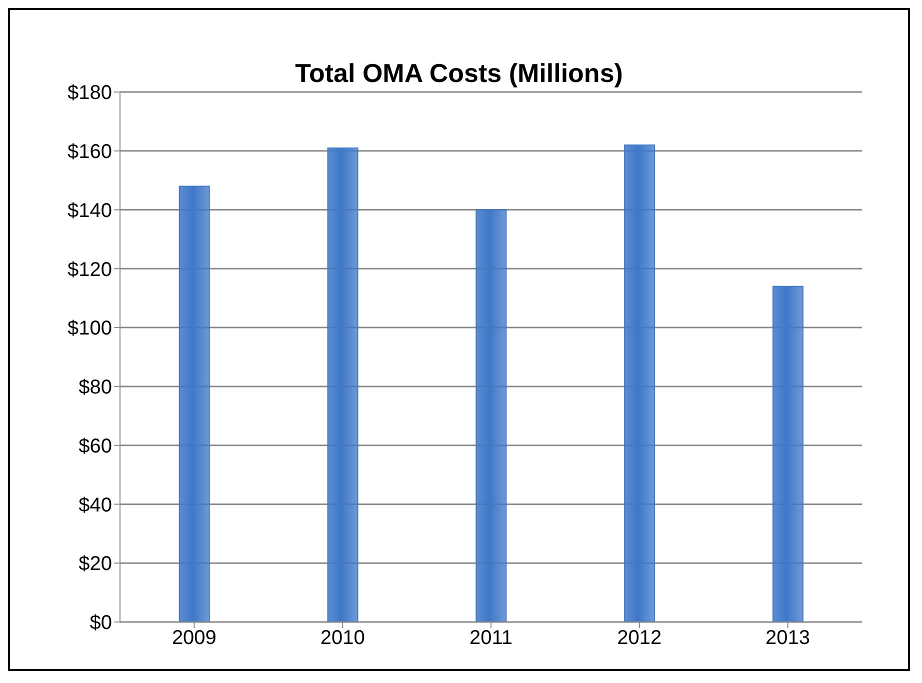  What do you see at coordinates (194, 638) in the screenshot?
I see `x-tick-label: 2009` at bounding box center [194, 638].